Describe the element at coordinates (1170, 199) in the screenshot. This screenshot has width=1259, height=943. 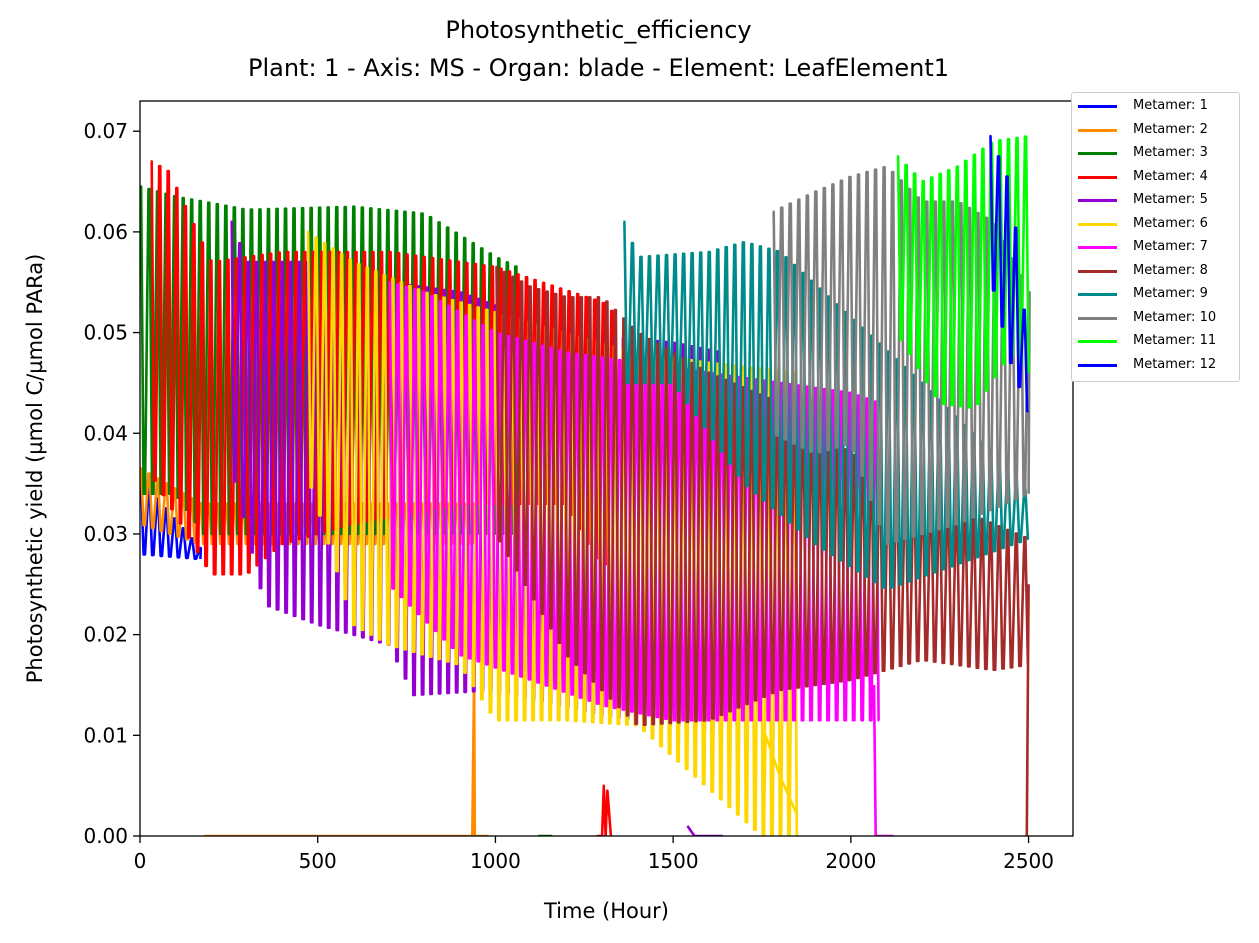
I see `legend-label: Metamer: 5` at that location.